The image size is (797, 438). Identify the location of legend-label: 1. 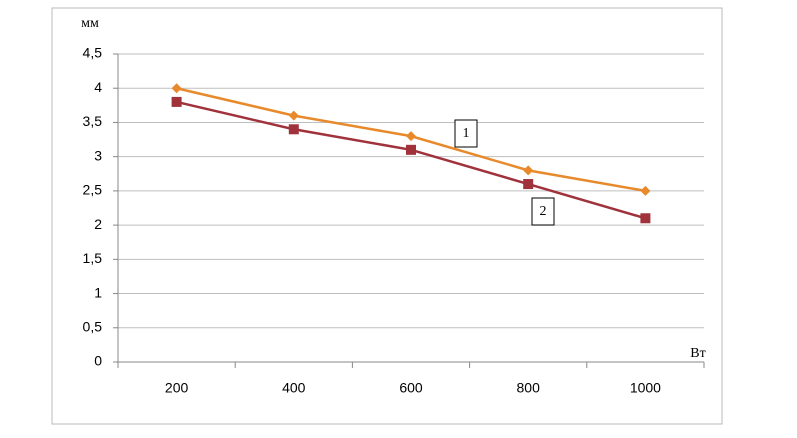
(466, 133).